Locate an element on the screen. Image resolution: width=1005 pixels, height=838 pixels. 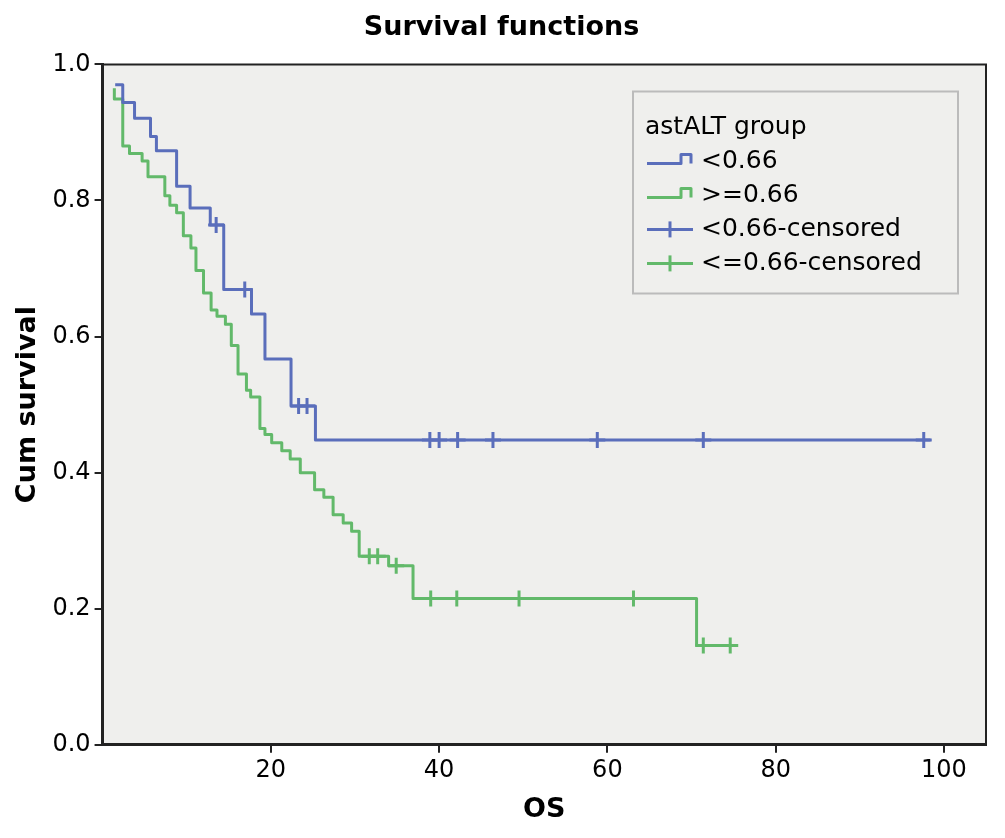
x-tick-label: 80 is located at coordinates (775, 769).